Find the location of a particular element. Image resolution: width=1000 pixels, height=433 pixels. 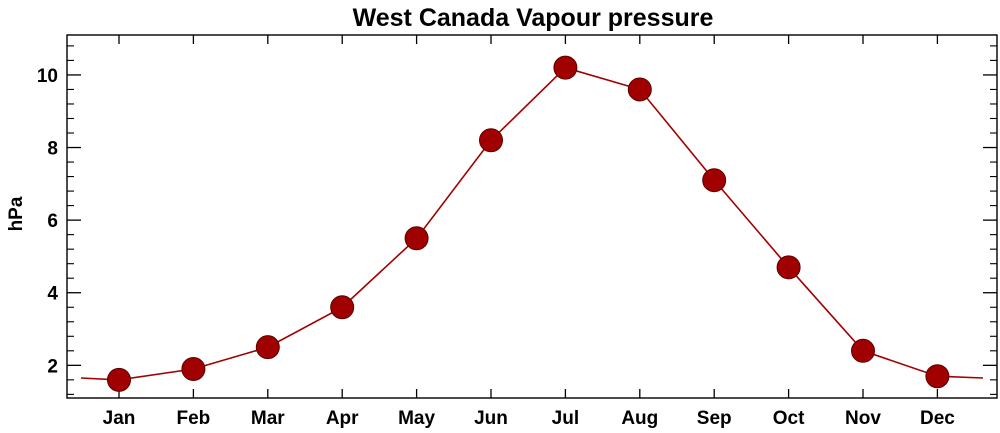

x-tick-label-mar: Mar is located at coordinates (268, 418).